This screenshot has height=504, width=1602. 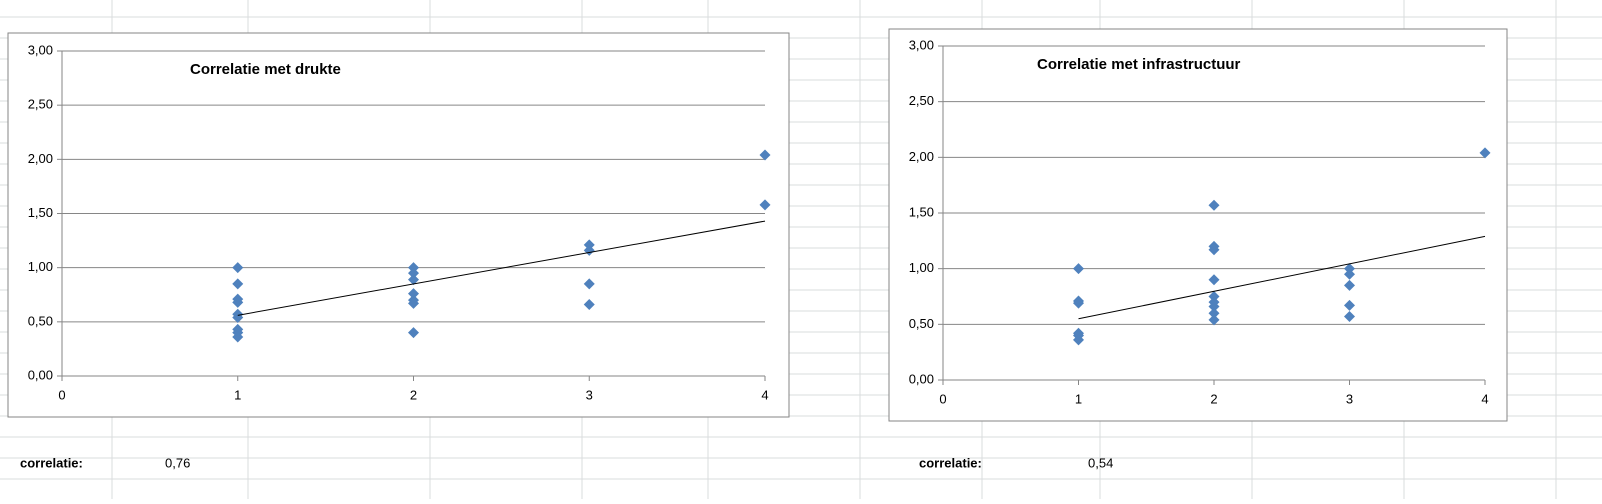 I want to click on chart-title: Correlatie met infrastructuur, so click(x=1139, y=64).